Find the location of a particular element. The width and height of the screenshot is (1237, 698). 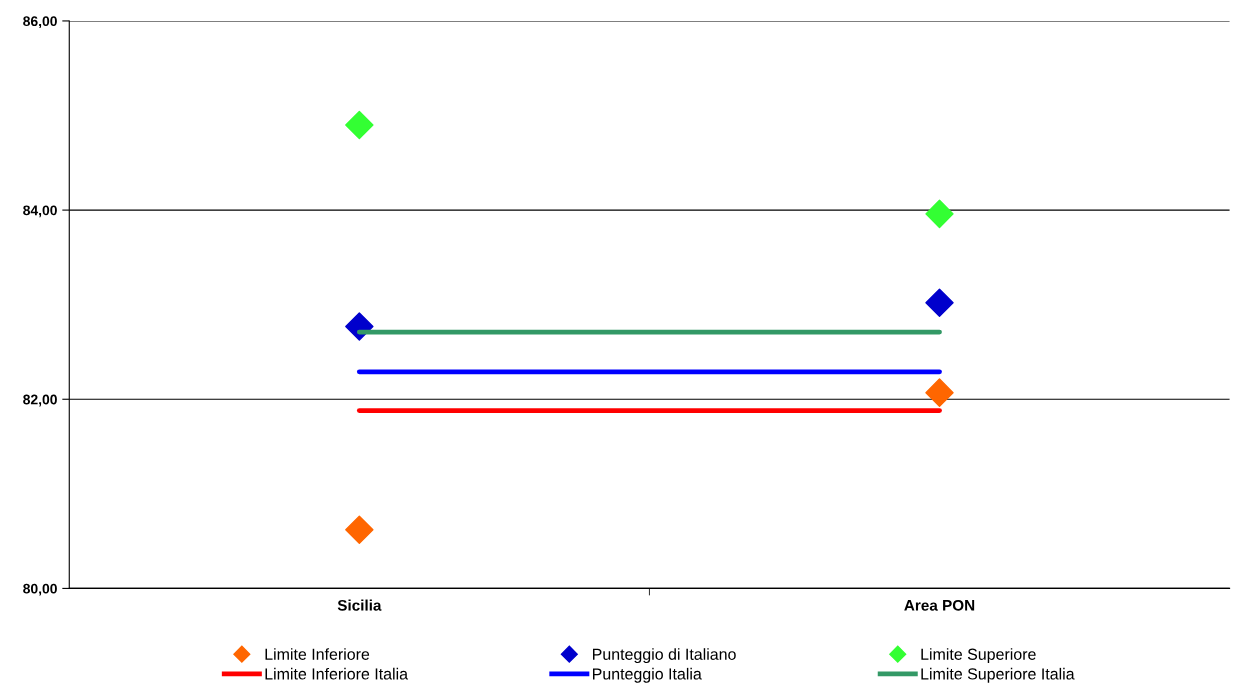

y-tick-label: 84,00 is located at coordinates (40, 211).